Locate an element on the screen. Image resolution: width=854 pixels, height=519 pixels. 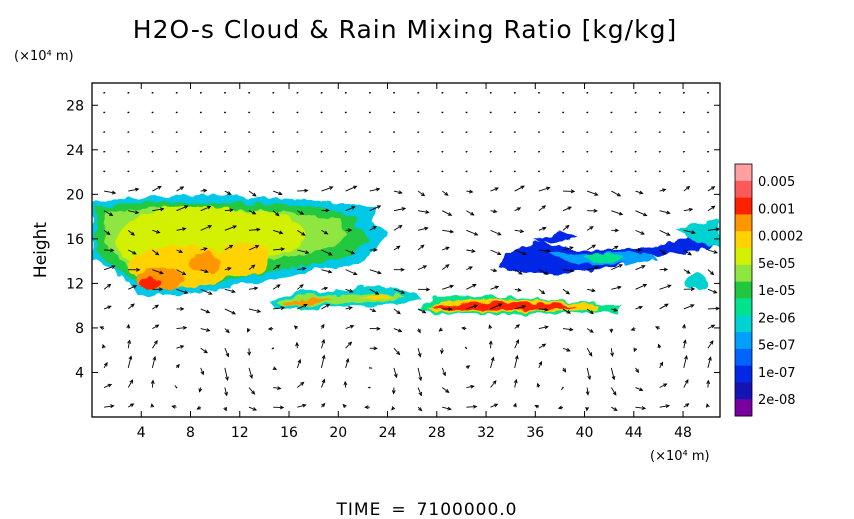
y-tick-label: 8 is located at coordinates (79, 329).